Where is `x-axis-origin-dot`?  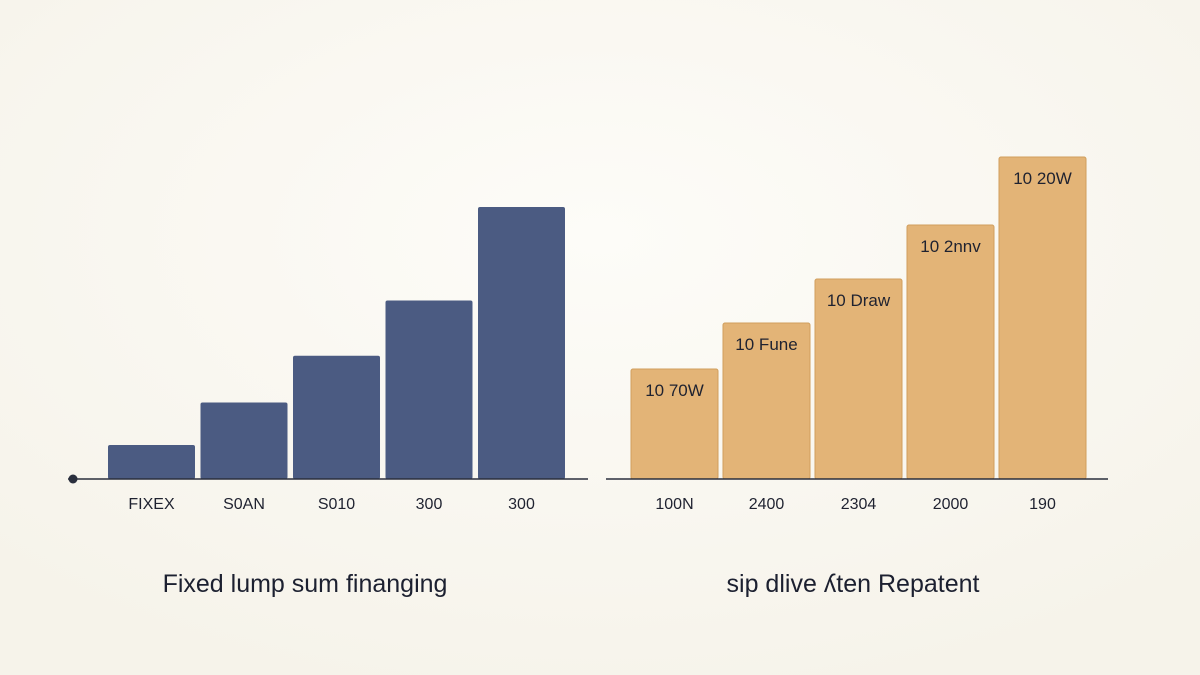 x-axis-origin-dot is located at coordinates (73, 479).